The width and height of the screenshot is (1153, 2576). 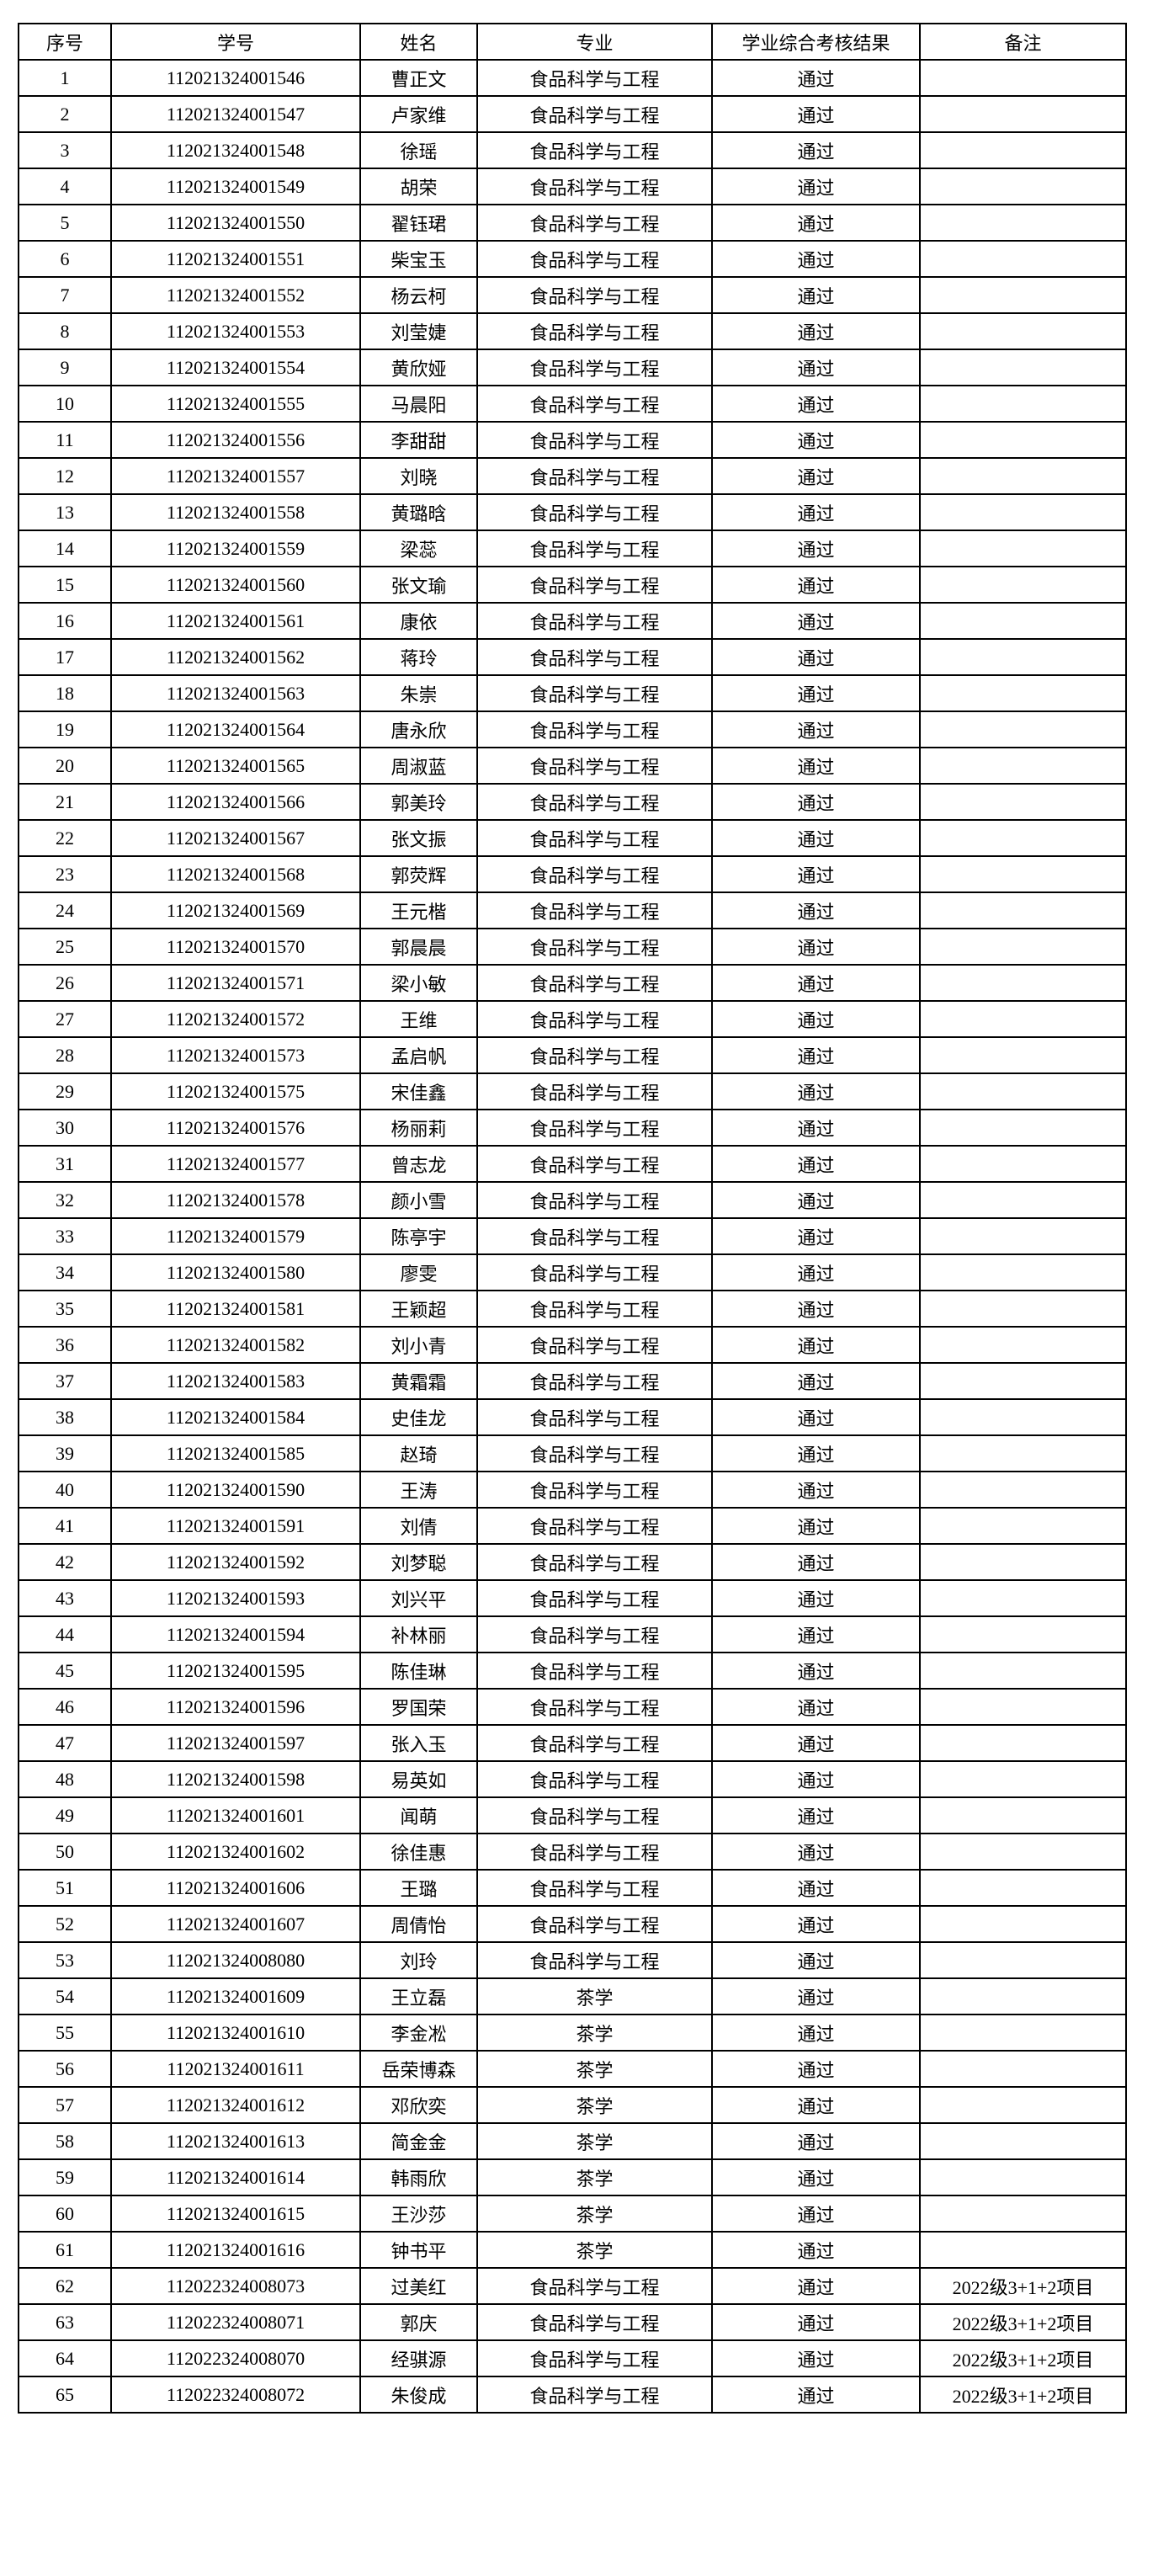 I want to click on cell-index: 34, so click(x=65, y=1272).